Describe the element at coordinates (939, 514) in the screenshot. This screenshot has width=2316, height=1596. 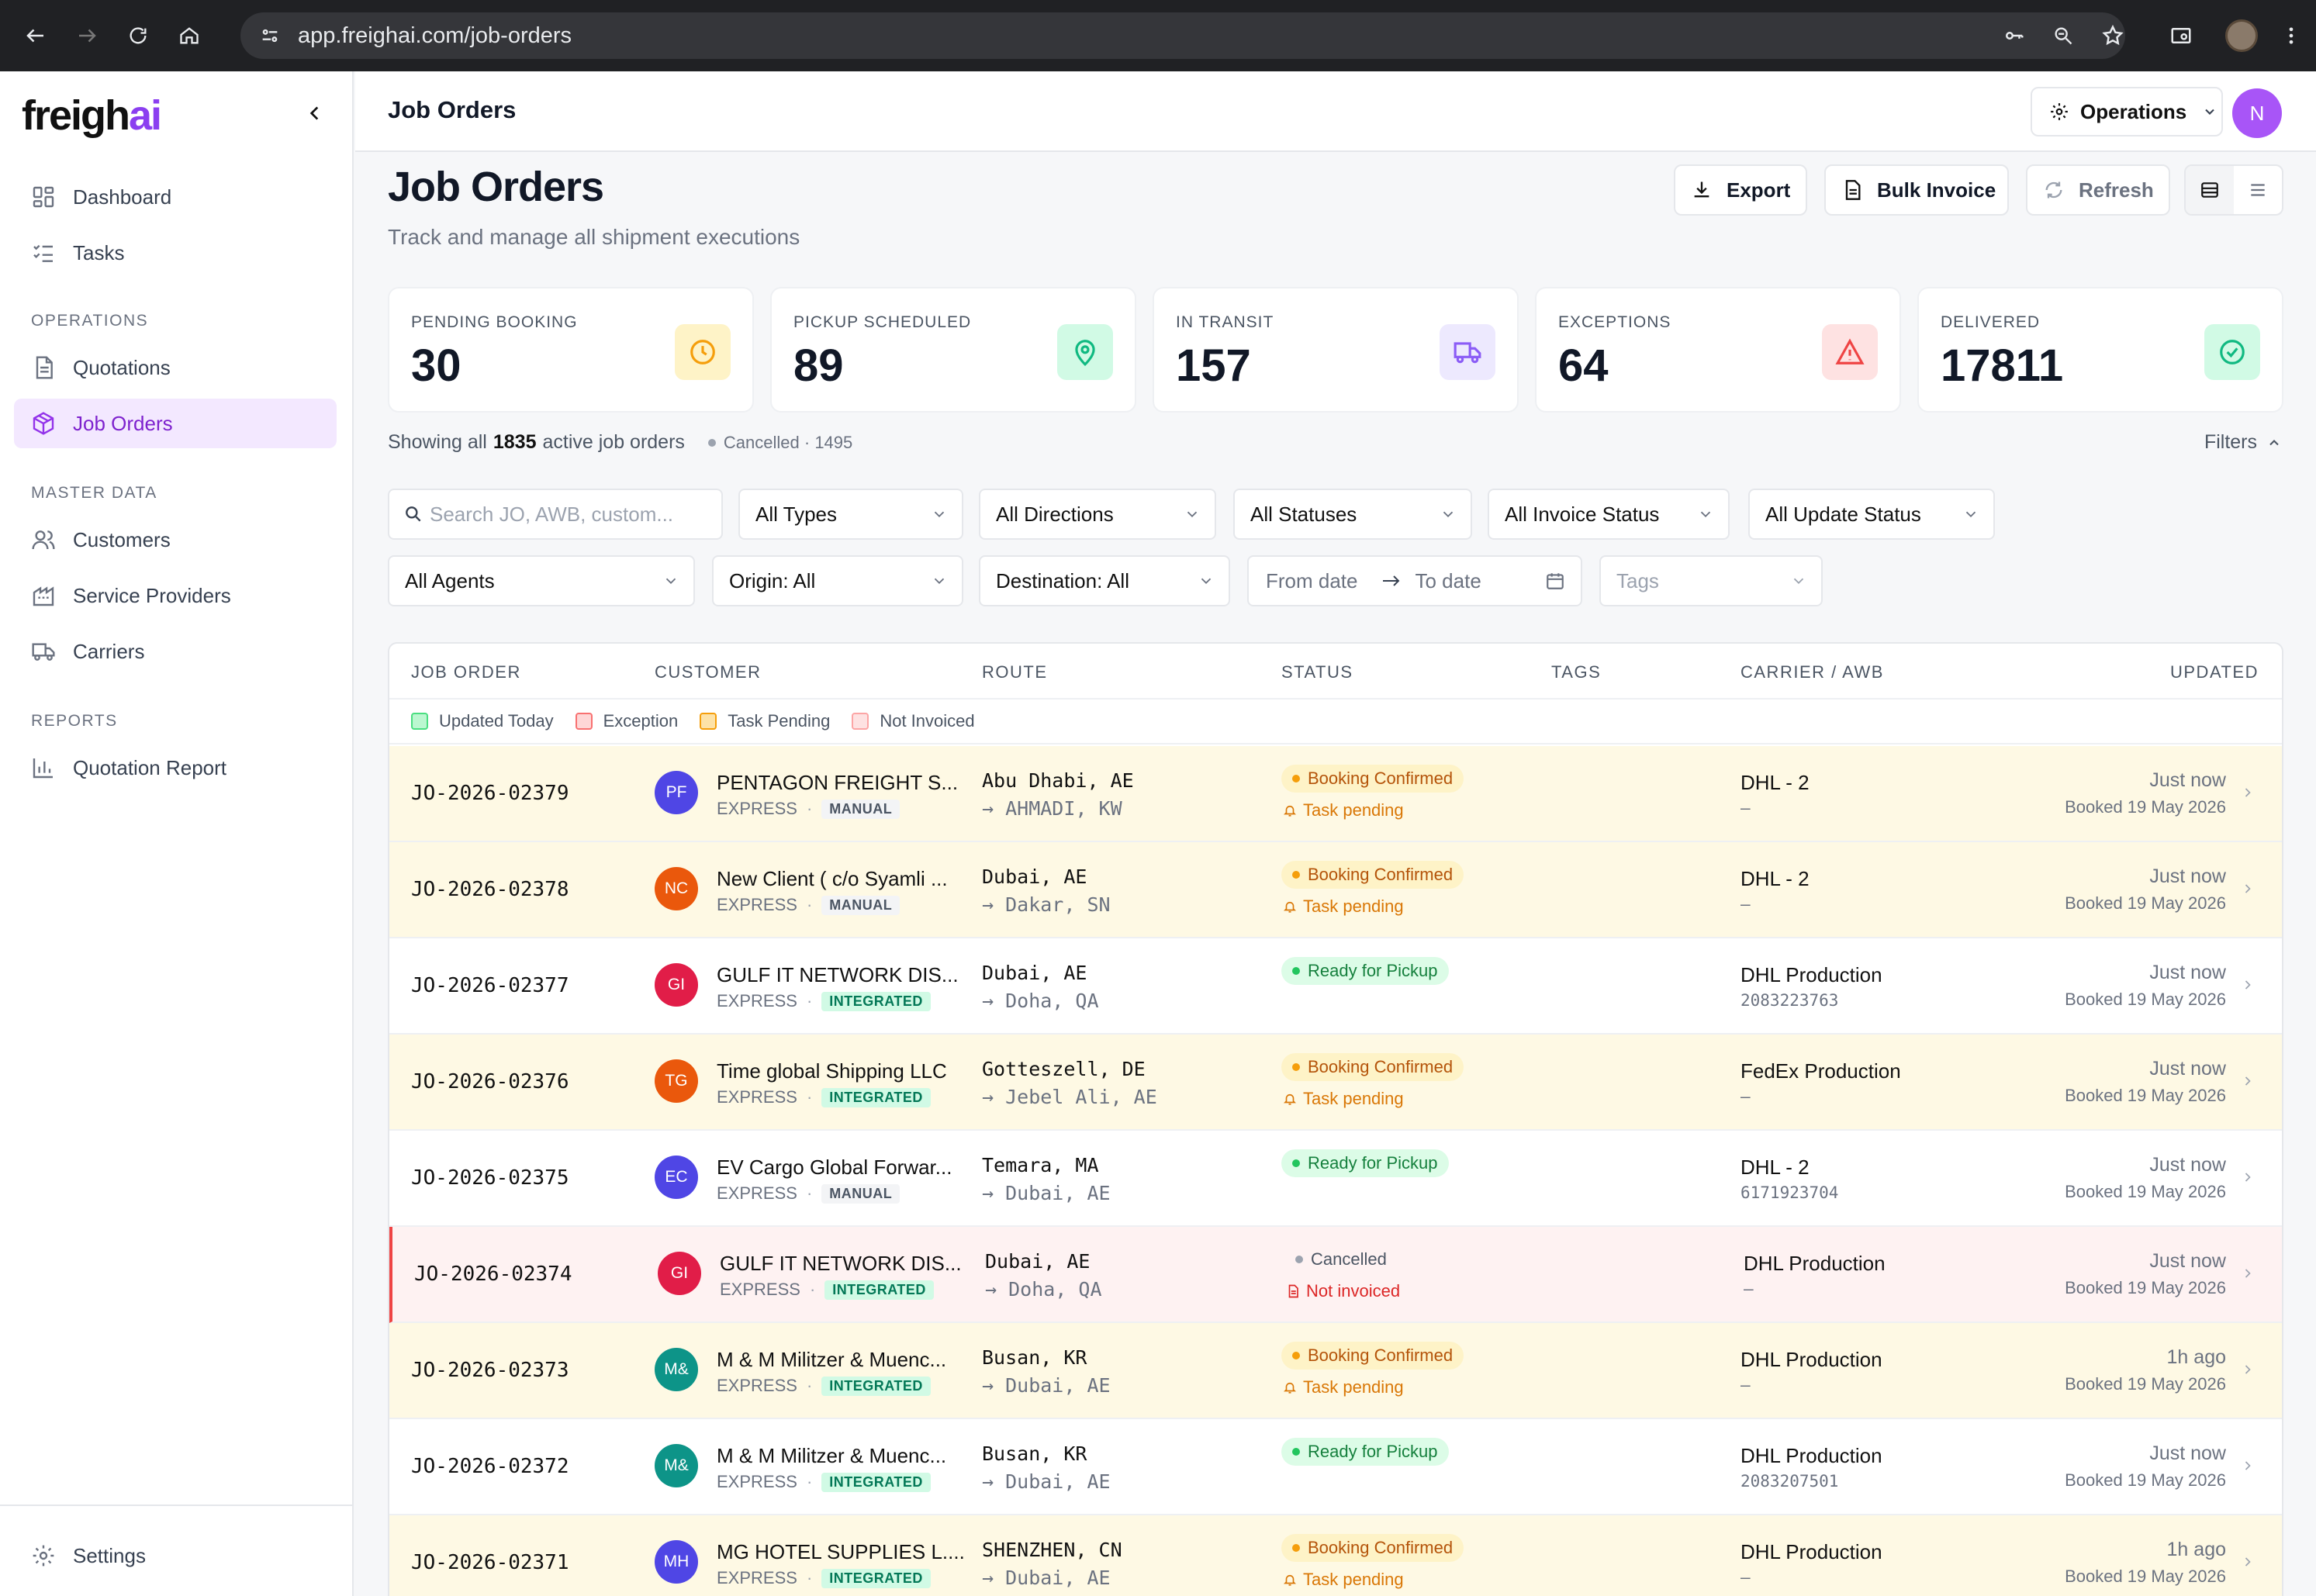
I see `chevron-down-icon` at that location.